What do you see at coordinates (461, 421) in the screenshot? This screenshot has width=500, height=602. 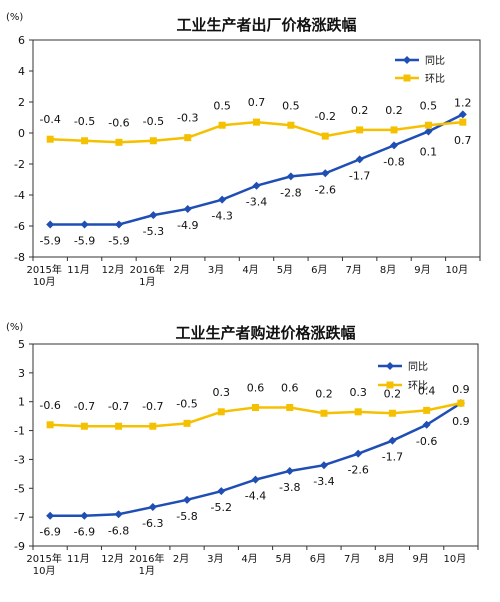 I see `data-label-同比: 0.9` at bounding box center [461, 421].